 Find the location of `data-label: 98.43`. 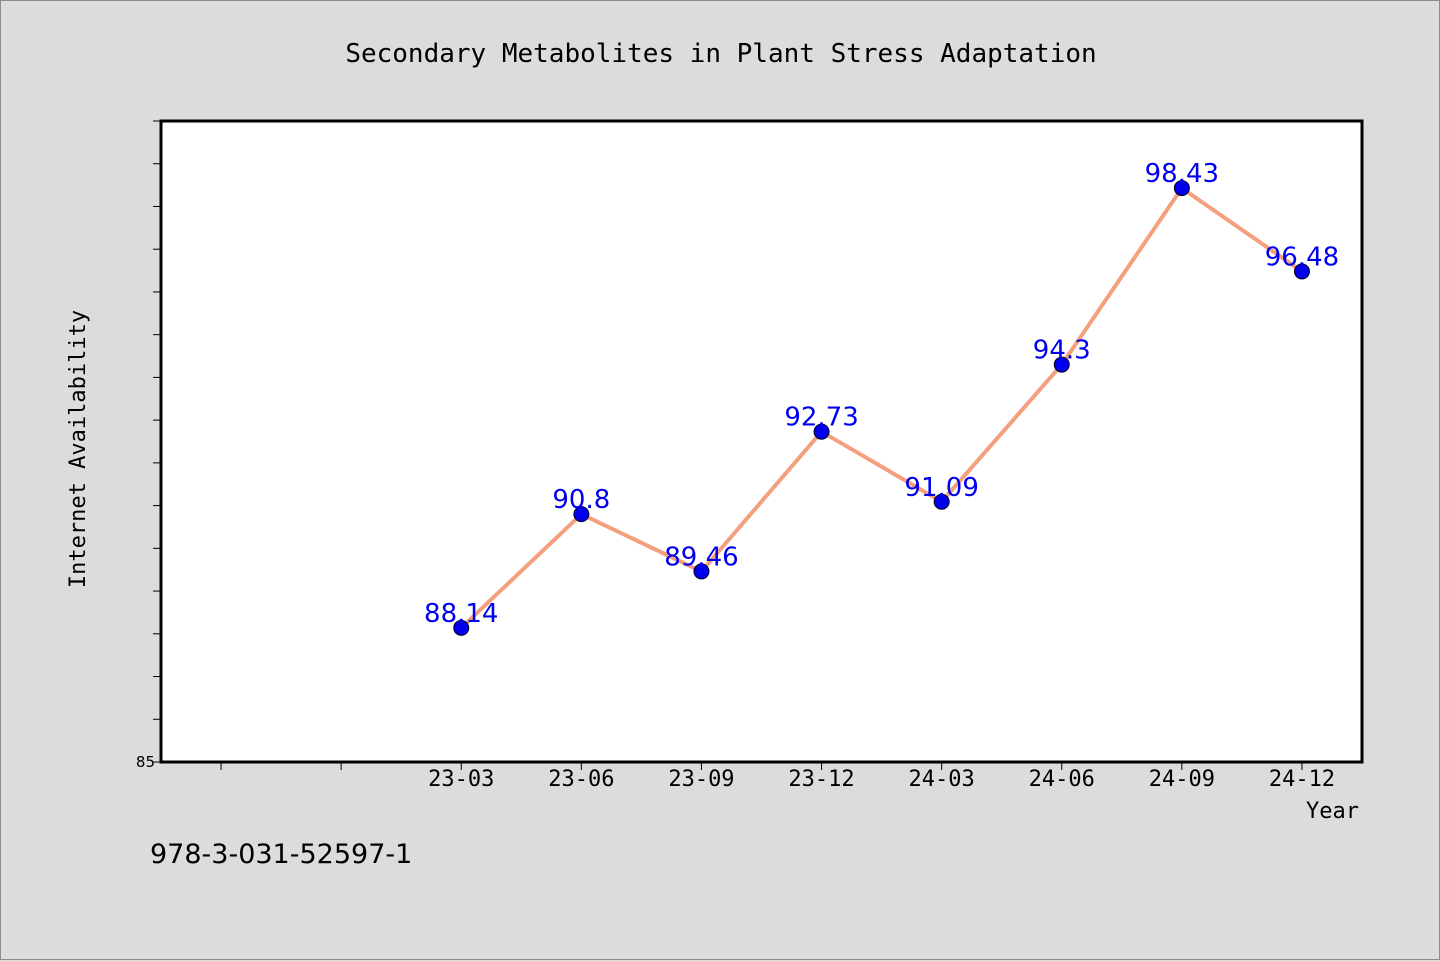

data-label: 98.43 is located at coordinates (1182, 174).